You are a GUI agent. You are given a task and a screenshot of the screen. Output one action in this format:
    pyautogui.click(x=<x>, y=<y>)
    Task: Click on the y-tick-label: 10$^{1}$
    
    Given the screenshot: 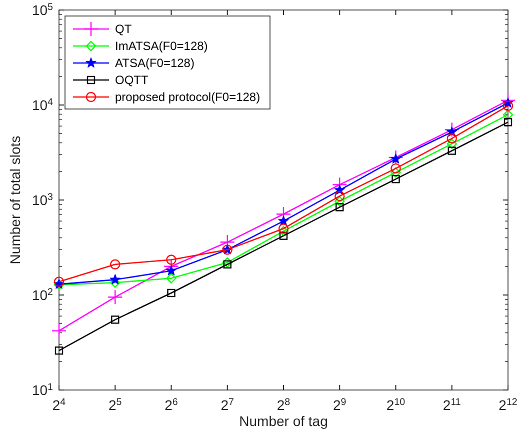 What is the action you would take?
    pyautogui.click(x=42, y=390)
    